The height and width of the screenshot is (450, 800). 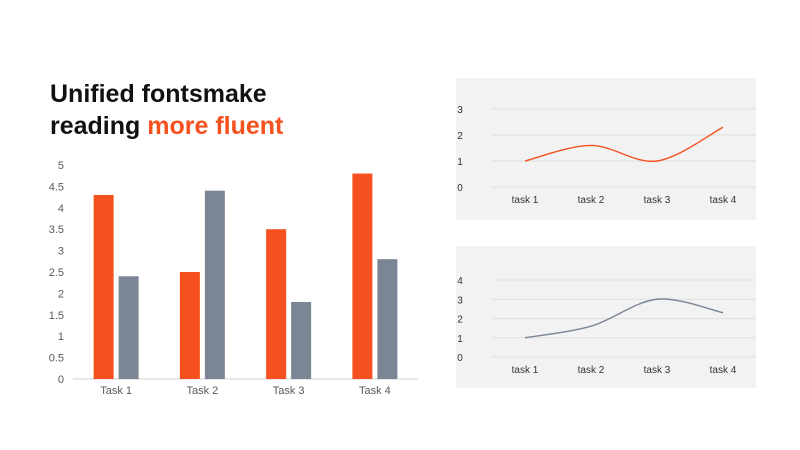 What do you see at coordinates (61, 209) in the screenshot?
I see `bar-chart-y-tick-label: 4` at bounding box center [61, 209].